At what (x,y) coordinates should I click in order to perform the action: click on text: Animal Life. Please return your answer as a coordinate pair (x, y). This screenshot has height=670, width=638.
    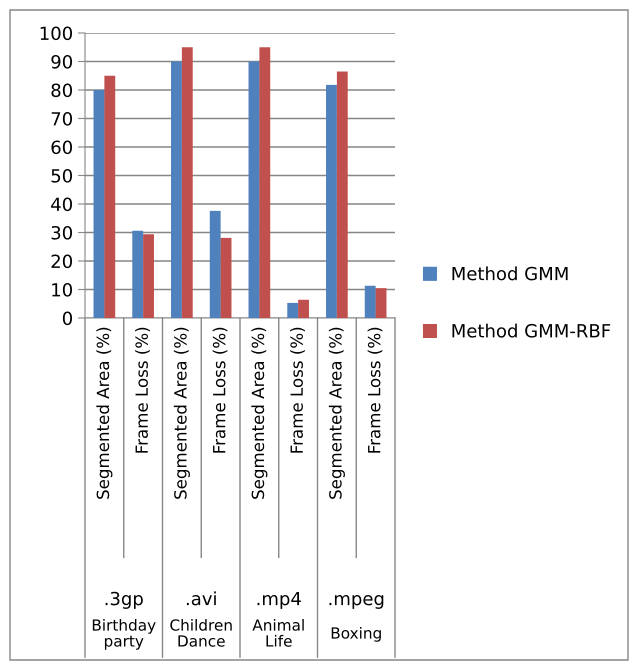
    Looking at the image, I should click on (278, 632).